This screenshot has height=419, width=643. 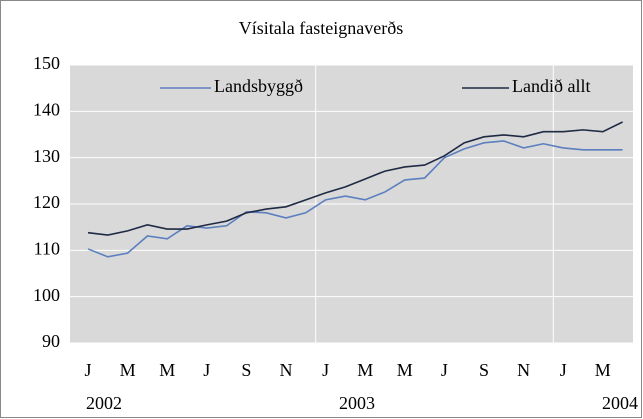 What do you see at coordinates (46, 295) in the screenshot?
I see `y-tick-label: 100` at bounding box center [46, 295].